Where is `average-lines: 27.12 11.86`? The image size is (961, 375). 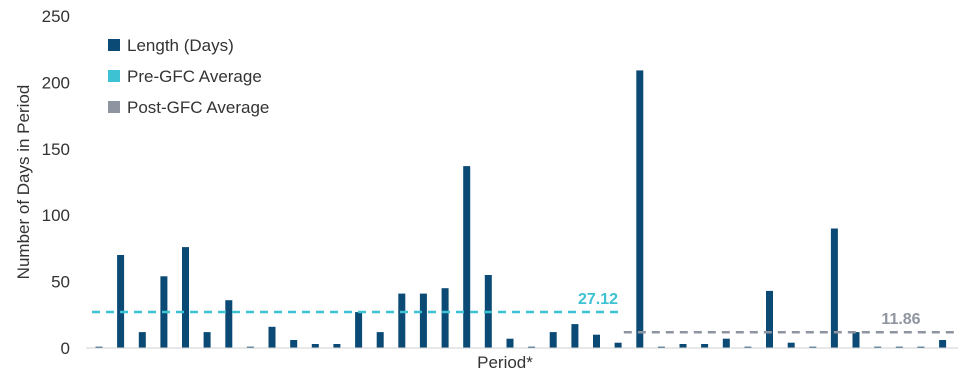
average-lines: 27.12 11.86 is located at coordinates (525, 312).